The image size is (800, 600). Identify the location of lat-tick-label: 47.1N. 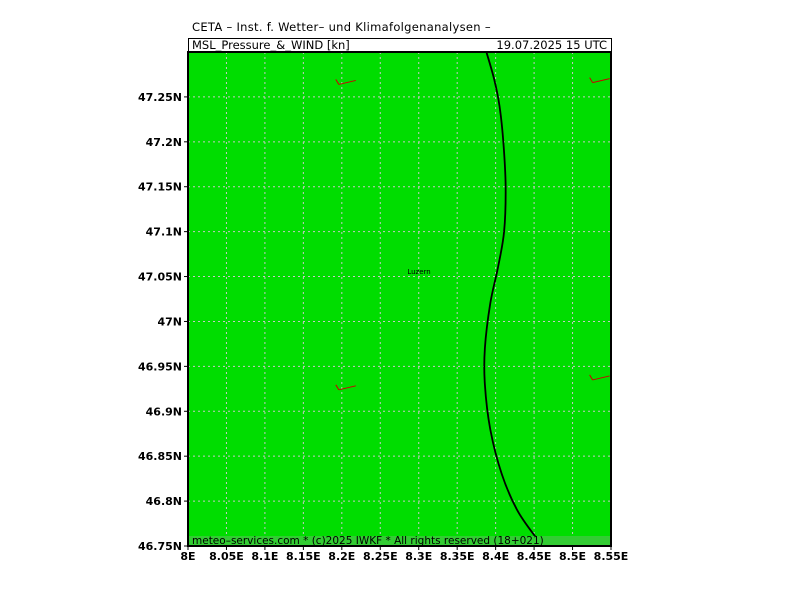
(164, 232).